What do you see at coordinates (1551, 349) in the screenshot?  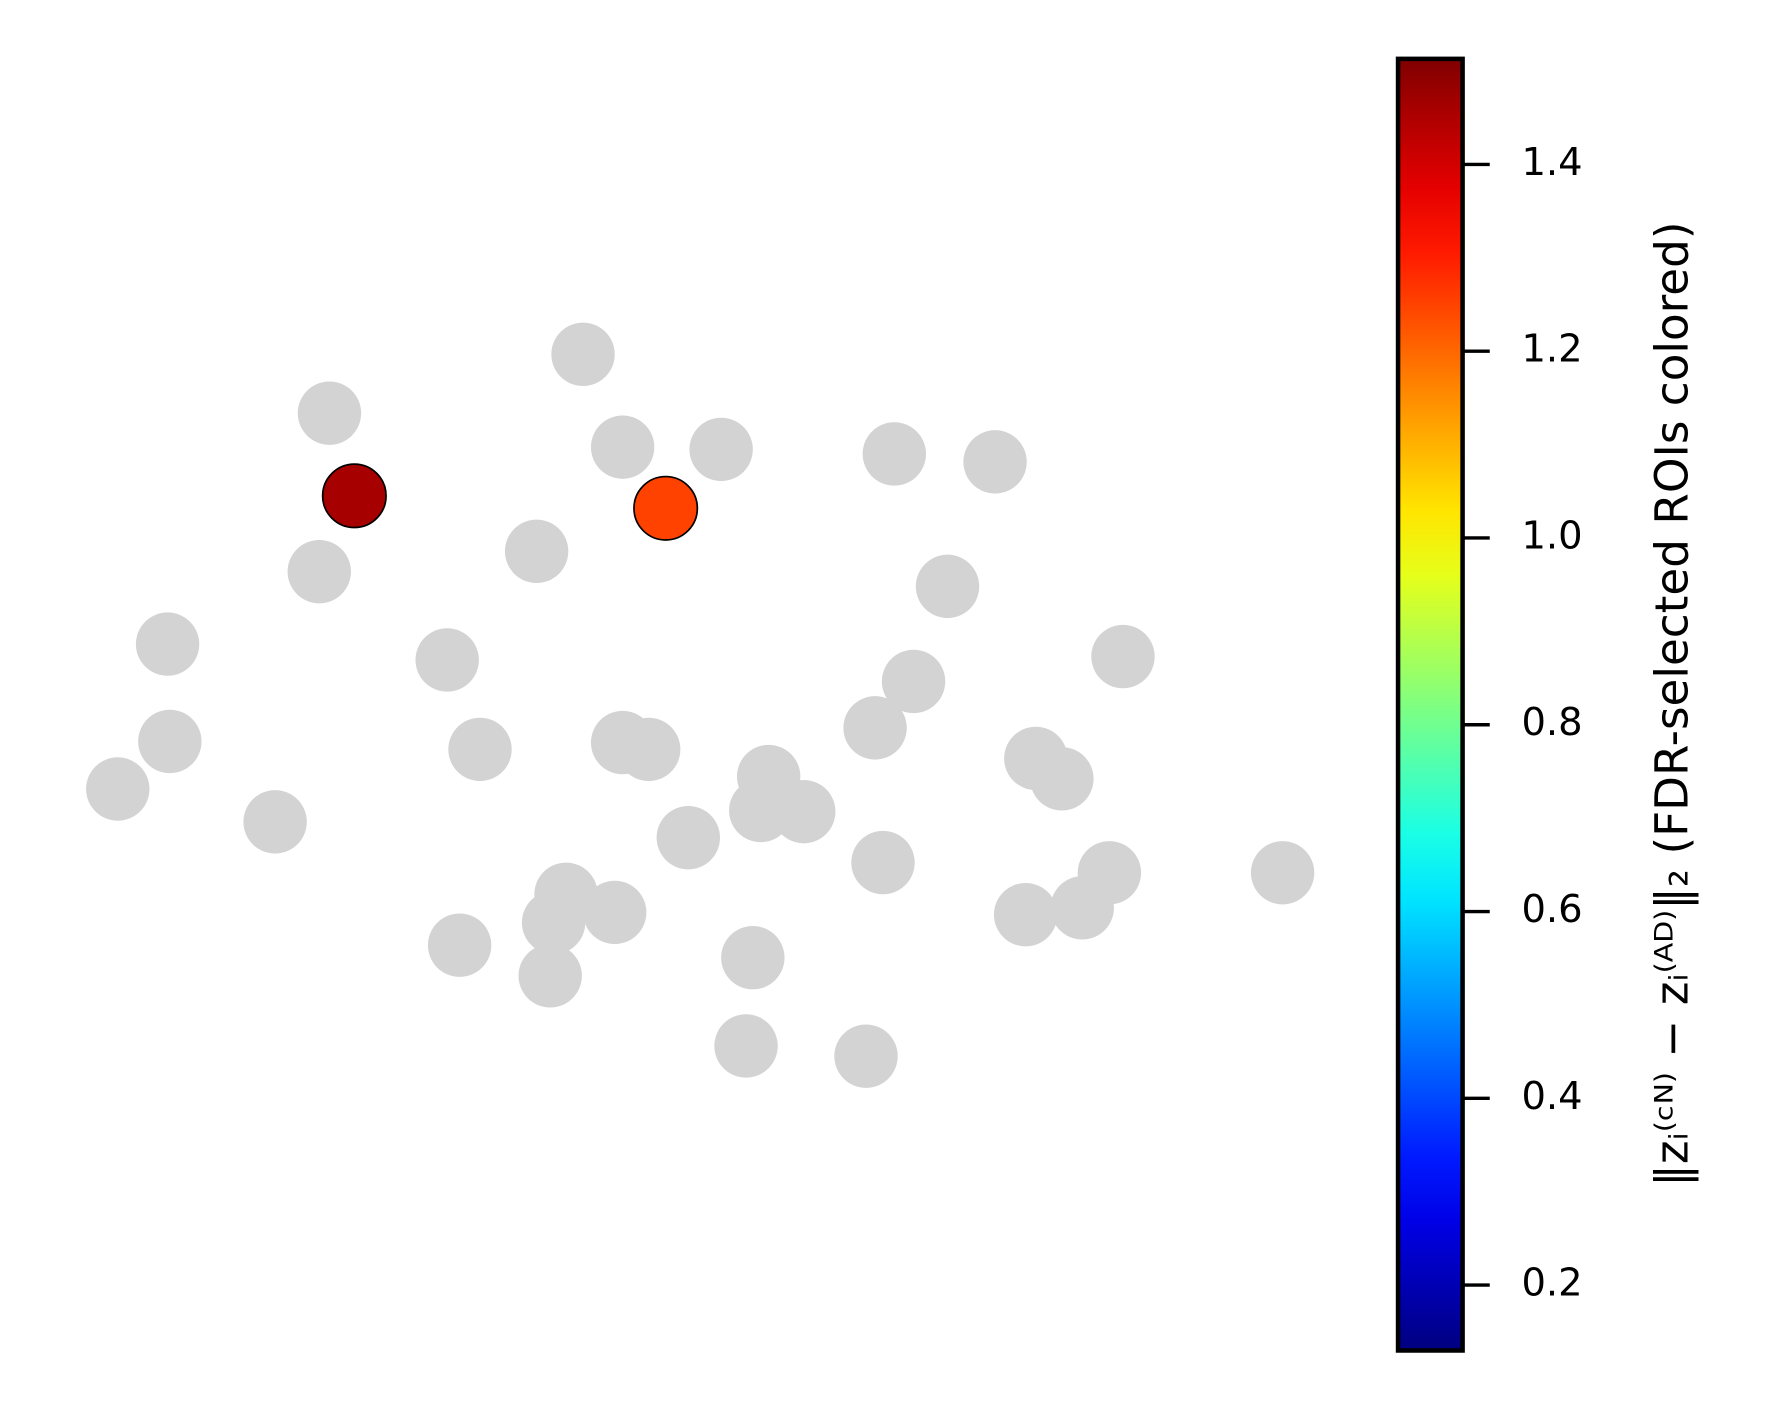 I see `colorbar-tick-label: 1.2` at bounding box center [1551, 349].